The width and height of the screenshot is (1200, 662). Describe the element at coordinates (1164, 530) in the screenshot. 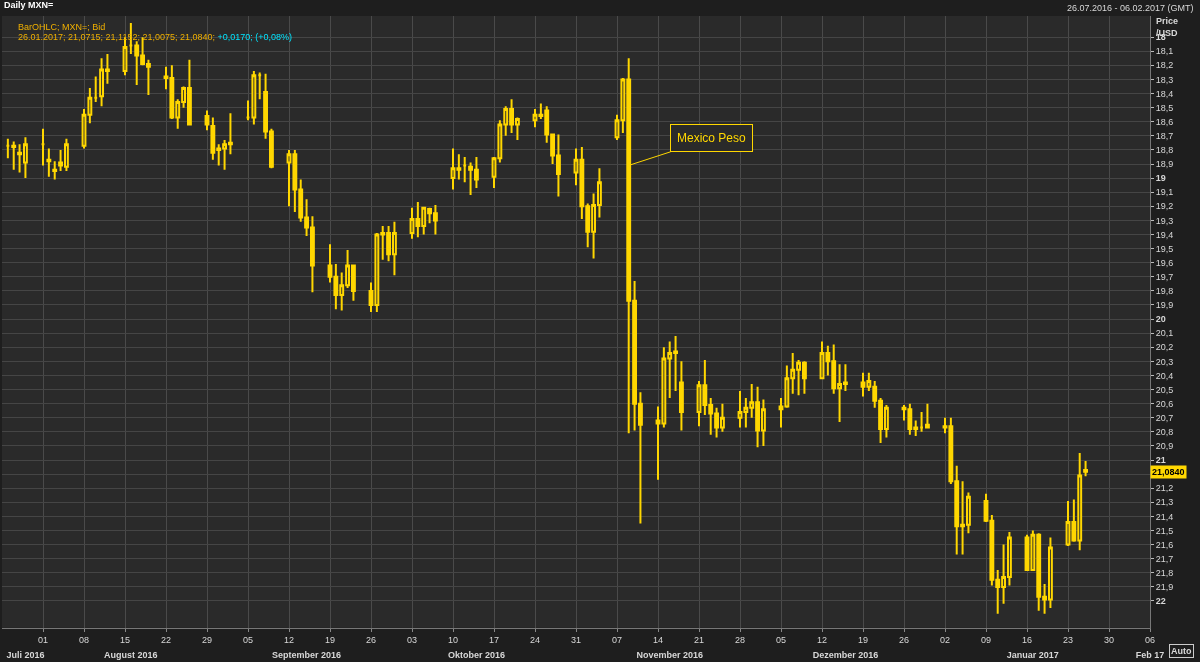

I see `y-tick-label: 21,5` at that location.